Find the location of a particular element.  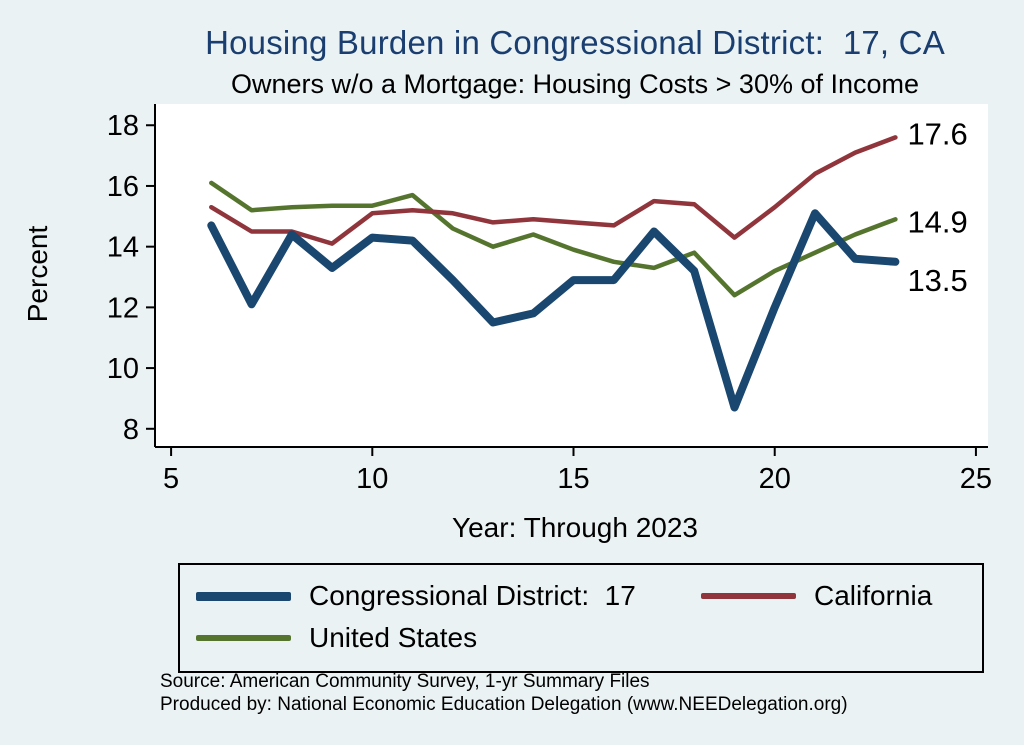

x-tick-label: 15 is located at coordinates (573, 479).